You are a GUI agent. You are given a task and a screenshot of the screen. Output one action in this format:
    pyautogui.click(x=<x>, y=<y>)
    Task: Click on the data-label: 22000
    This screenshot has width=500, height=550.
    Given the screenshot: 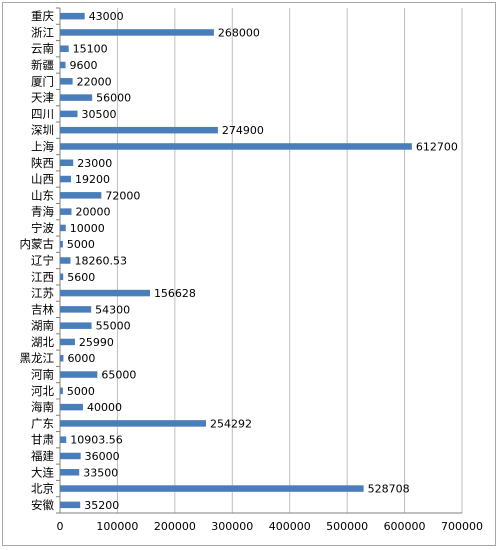 What is the action you would take?
    pyautogui.click(x=94, y=81)
    